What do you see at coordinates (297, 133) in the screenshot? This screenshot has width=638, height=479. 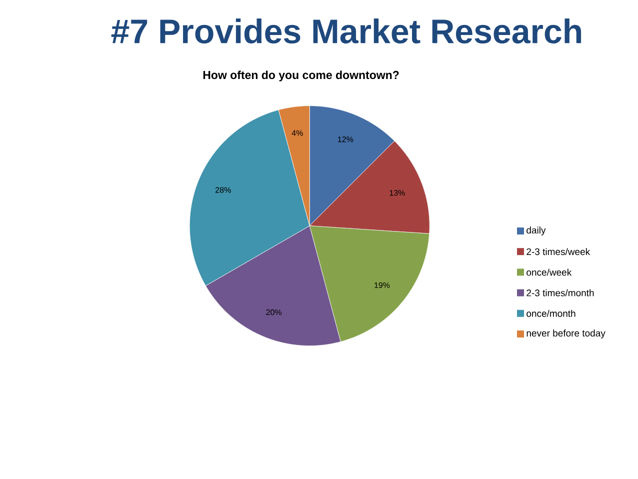 I see `data-label: 4%` at bounding box center [297, 133].